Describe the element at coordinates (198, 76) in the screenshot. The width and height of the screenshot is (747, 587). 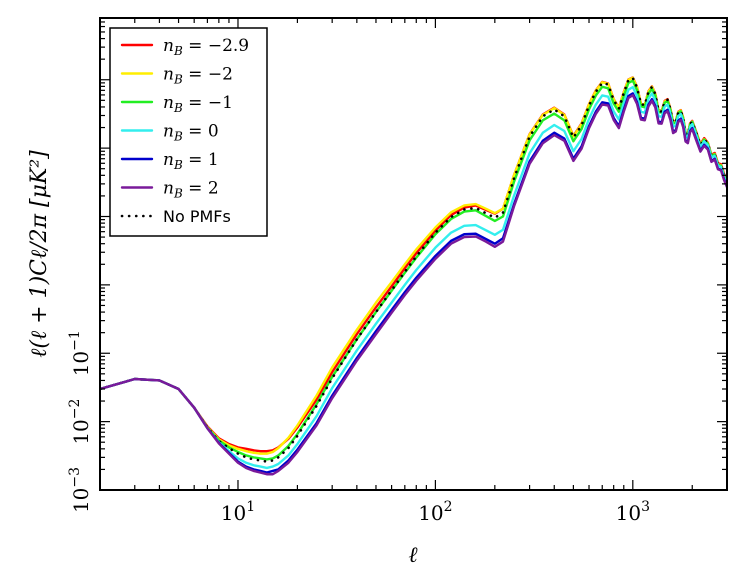
I see `legend-label: nB = −2` at that location.